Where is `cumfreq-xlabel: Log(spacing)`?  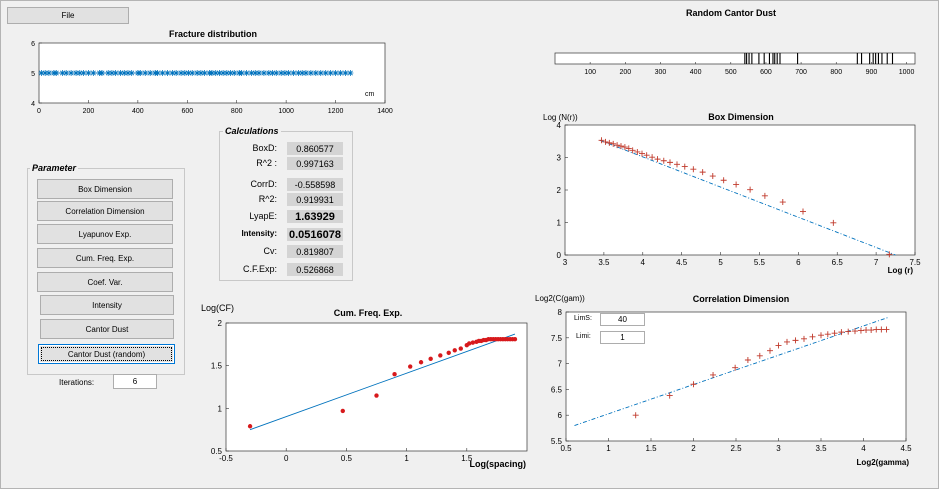 cumfreq-xlabel: Log(spacing) is located at coordinates (498, 464).